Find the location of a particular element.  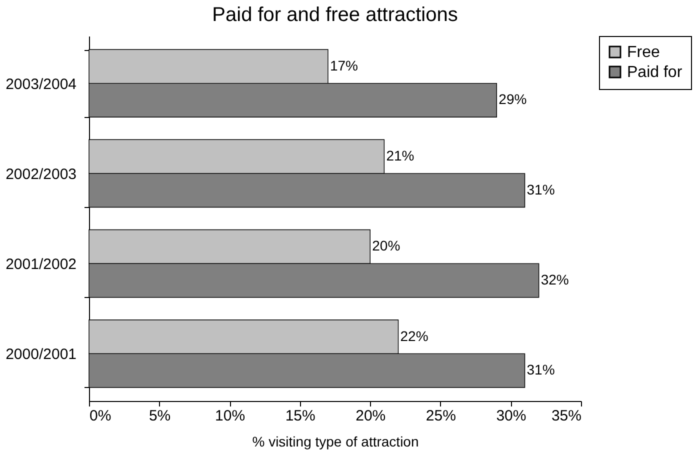

chart-title: Paid for and free attractions is located at coordinates (335, 15).